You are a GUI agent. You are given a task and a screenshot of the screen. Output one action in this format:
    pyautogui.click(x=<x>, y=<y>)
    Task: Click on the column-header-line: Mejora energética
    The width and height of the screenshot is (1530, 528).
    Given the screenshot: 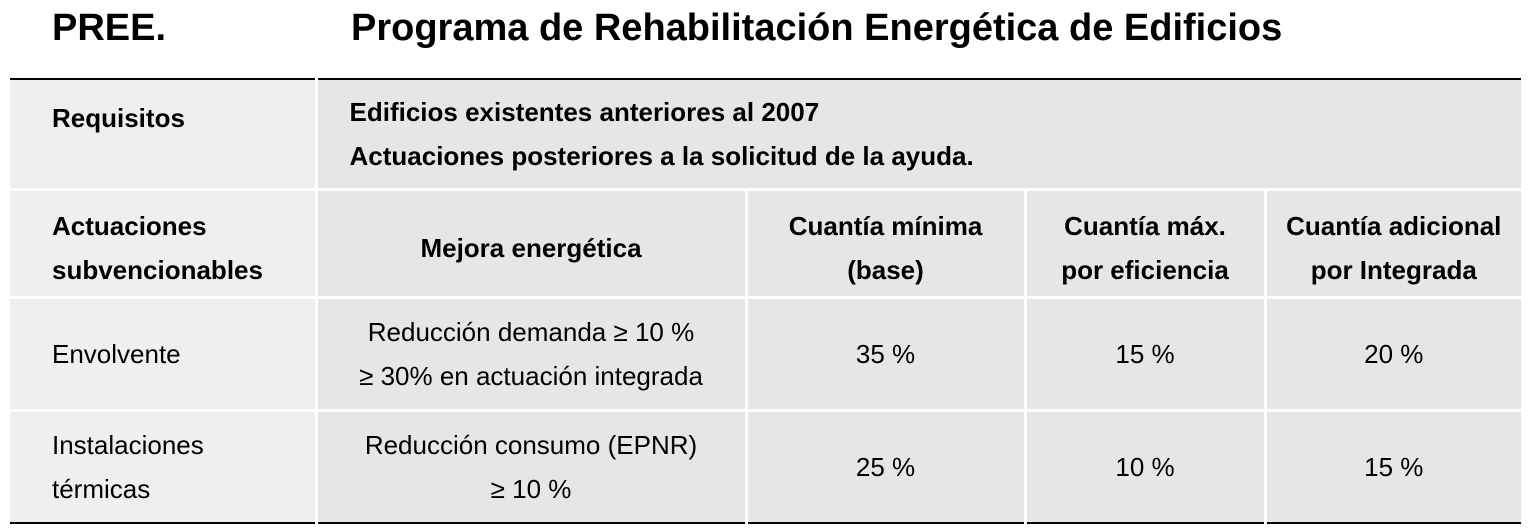 What is the action you would take?
    pyautogui.click(x=531, y=247)
    